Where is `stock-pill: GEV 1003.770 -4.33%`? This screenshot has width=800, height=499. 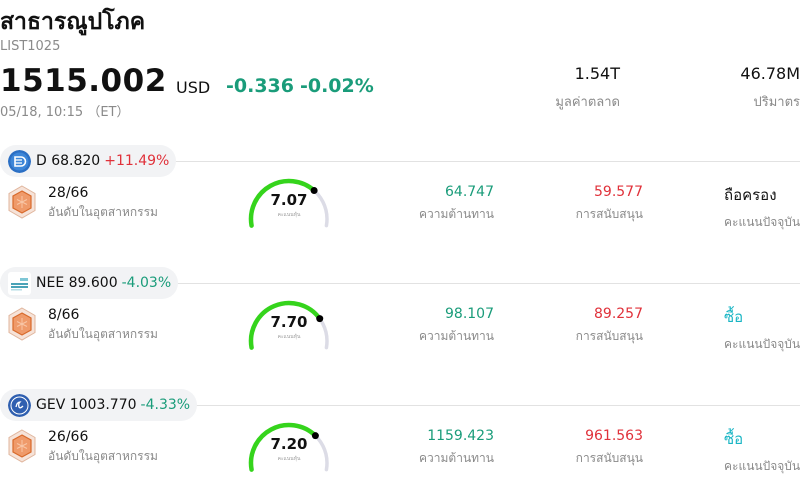 stock-pill: GEV 1003.770 -4.33% is located at coordinates (99, 405).